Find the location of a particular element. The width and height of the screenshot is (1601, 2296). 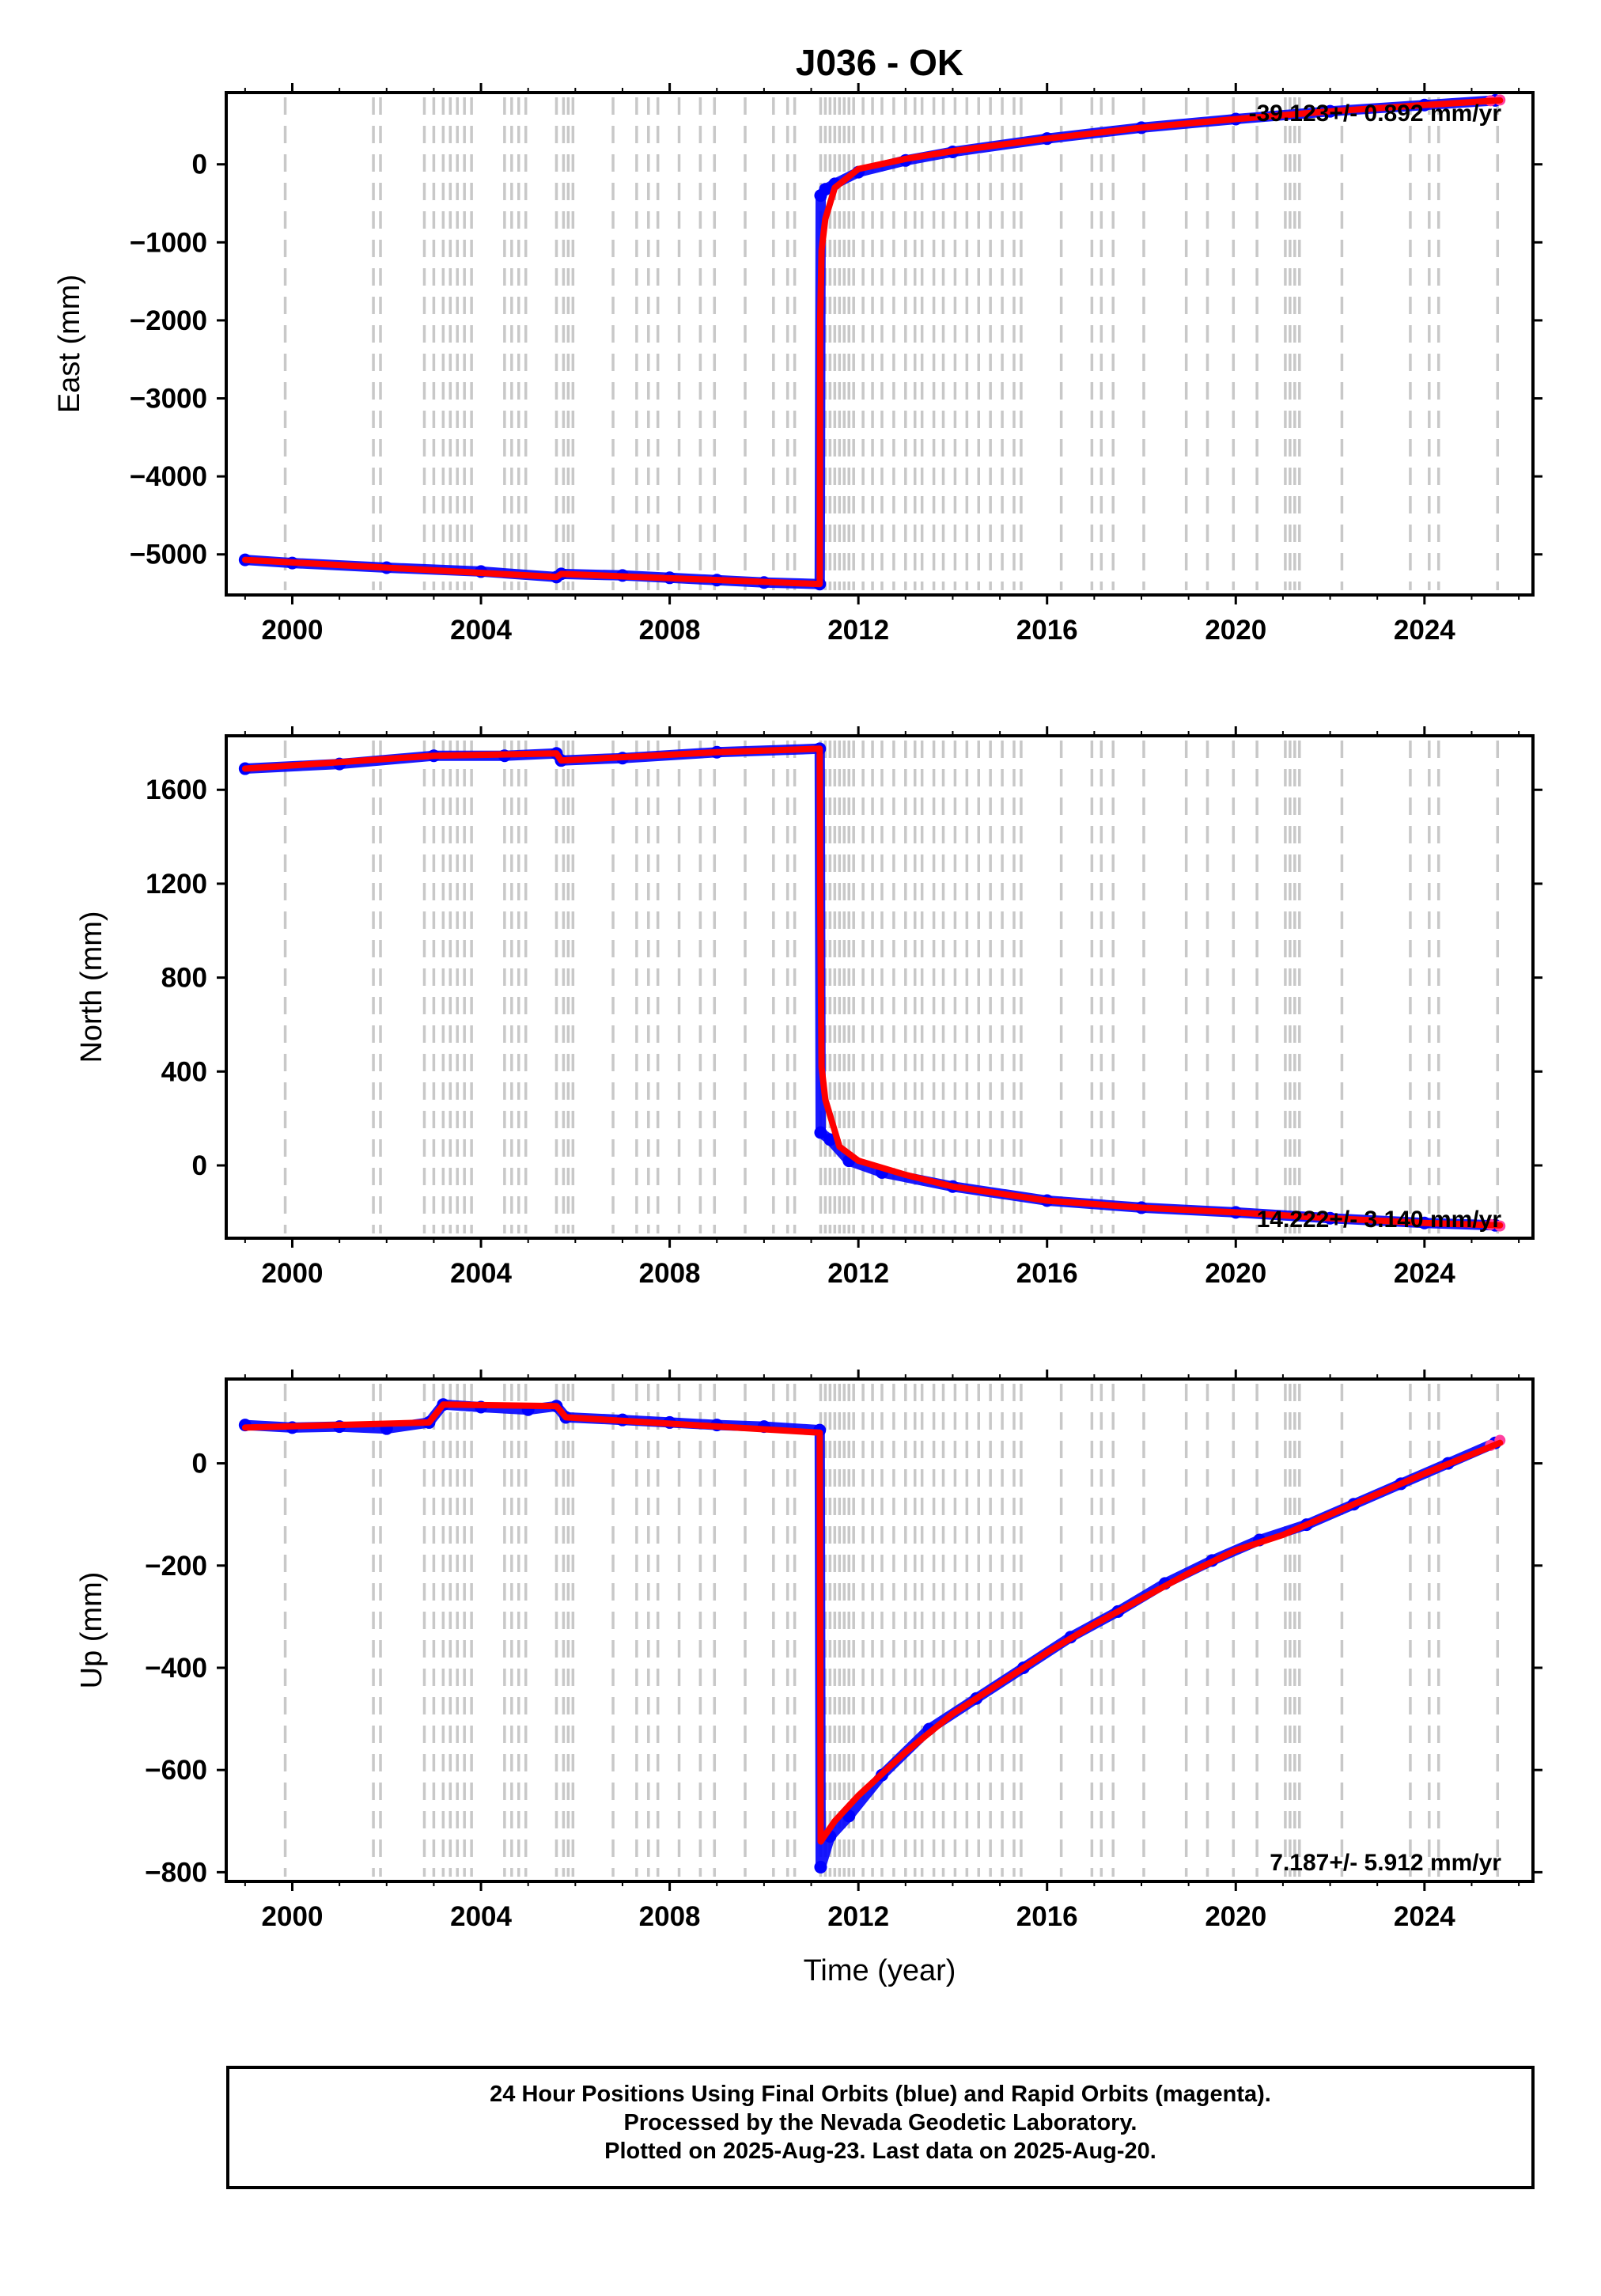

up-y-axis-label: Up (mm) is located at coordinates (92, 1630).